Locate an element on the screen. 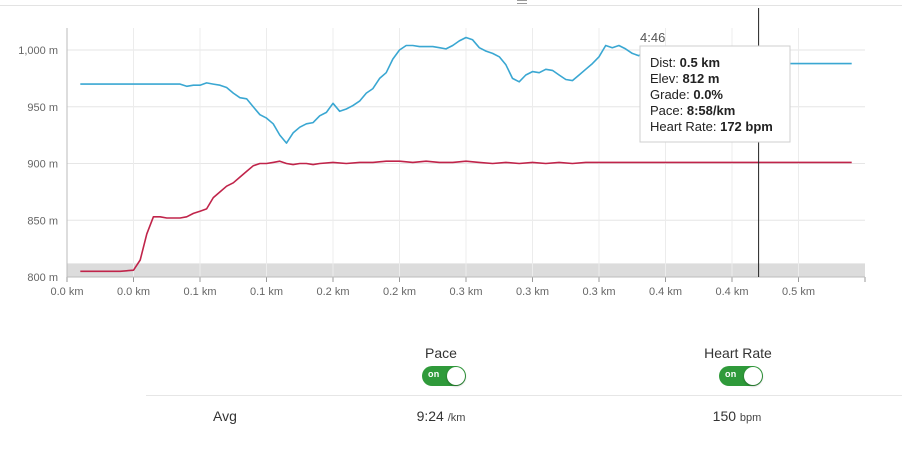  tooltip-row-label: Grade: is located at coordinates (671, 94).